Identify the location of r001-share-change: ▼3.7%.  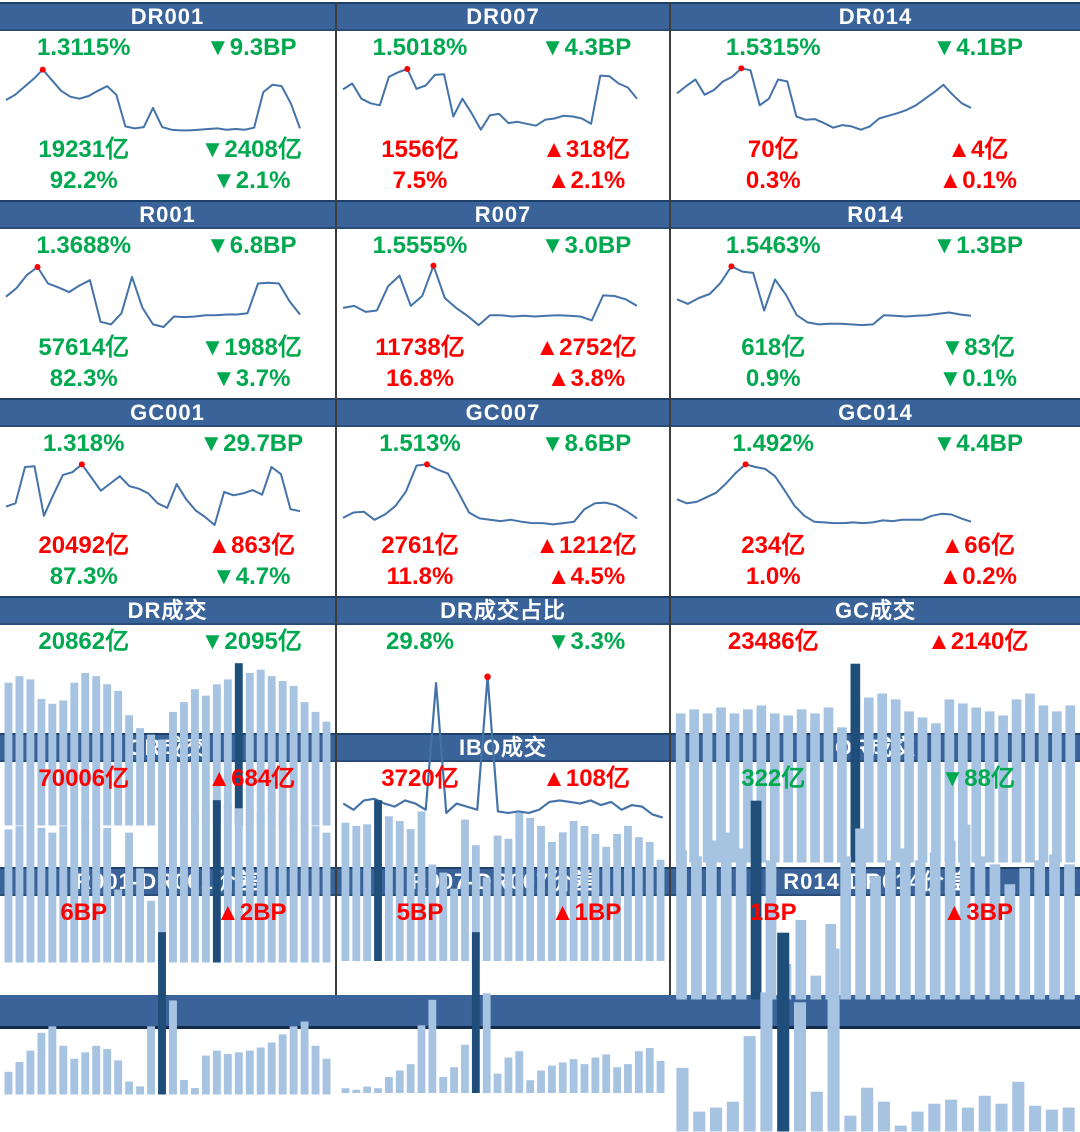
(252, 379).